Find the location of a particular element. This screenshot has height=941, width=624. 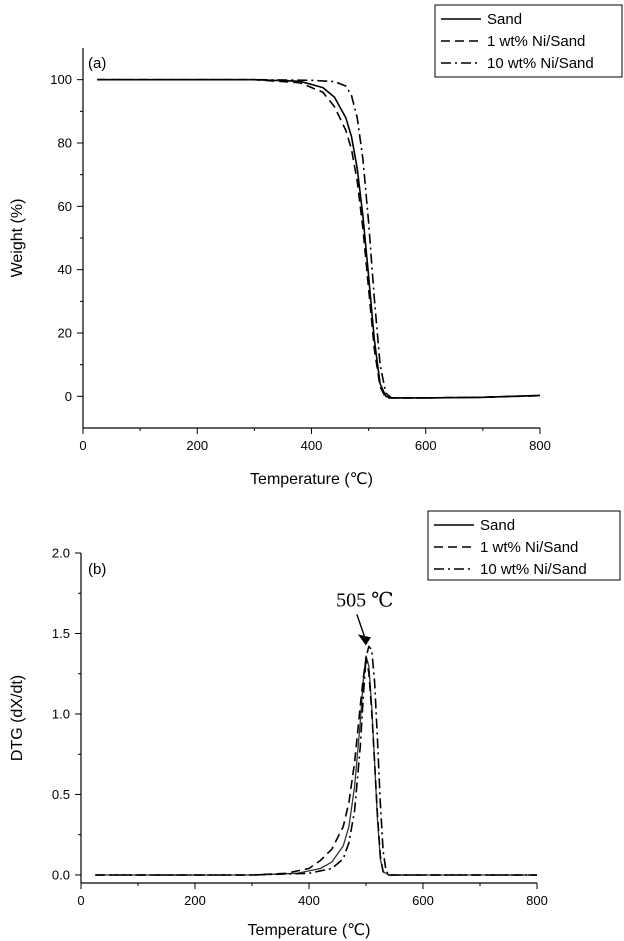

y-tick-label: 60 is located at coordinates (65, 206).